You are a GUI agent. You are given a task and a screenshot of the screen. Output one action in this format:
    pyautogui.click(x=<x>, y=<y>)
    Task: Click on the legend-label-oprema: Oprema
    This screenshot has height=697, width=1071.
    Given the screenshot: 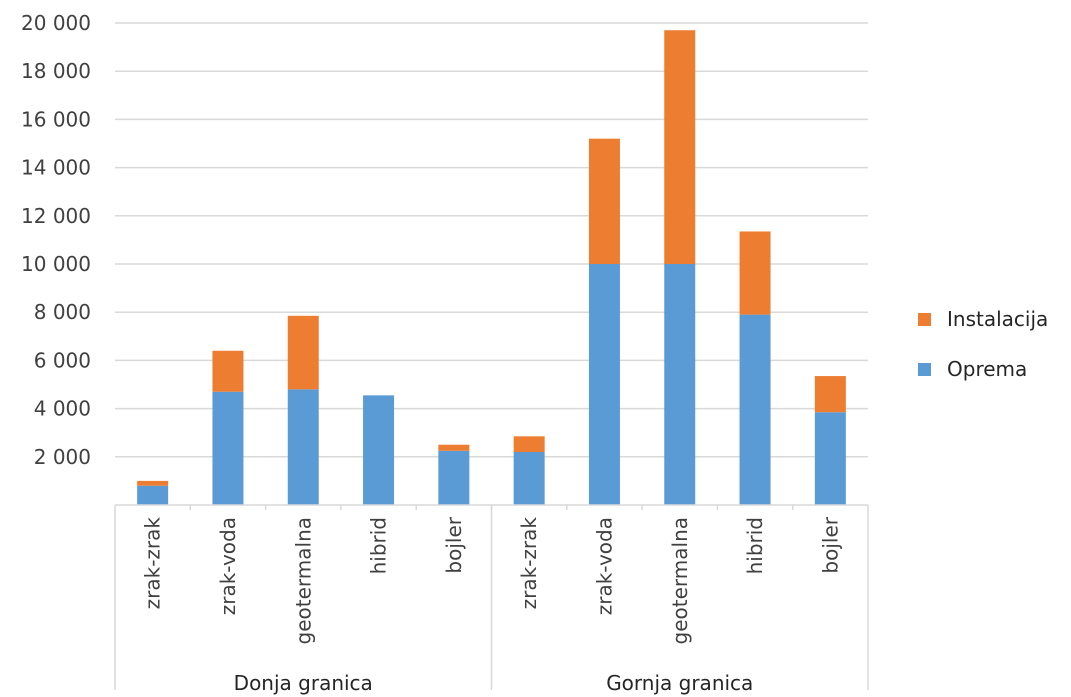 What is the action you would take?
    pyautogui.click(x=987, y=369)
    